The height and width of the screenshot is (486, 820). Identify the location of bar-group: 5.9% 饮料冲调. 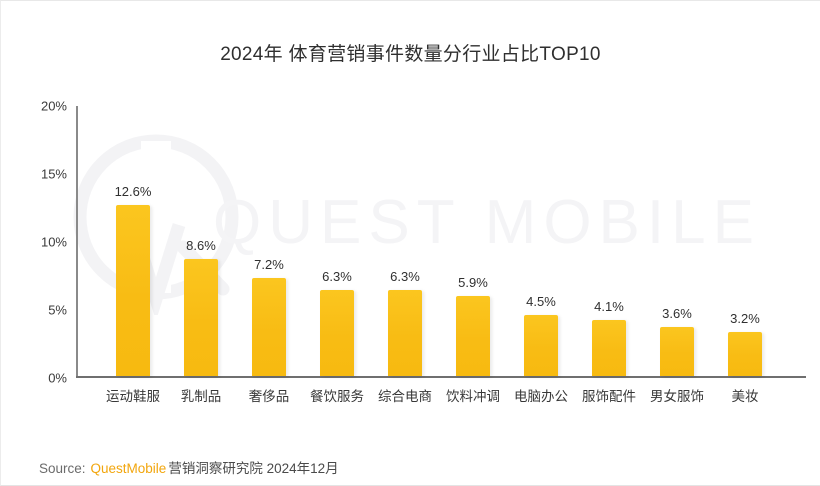
(473, 255).